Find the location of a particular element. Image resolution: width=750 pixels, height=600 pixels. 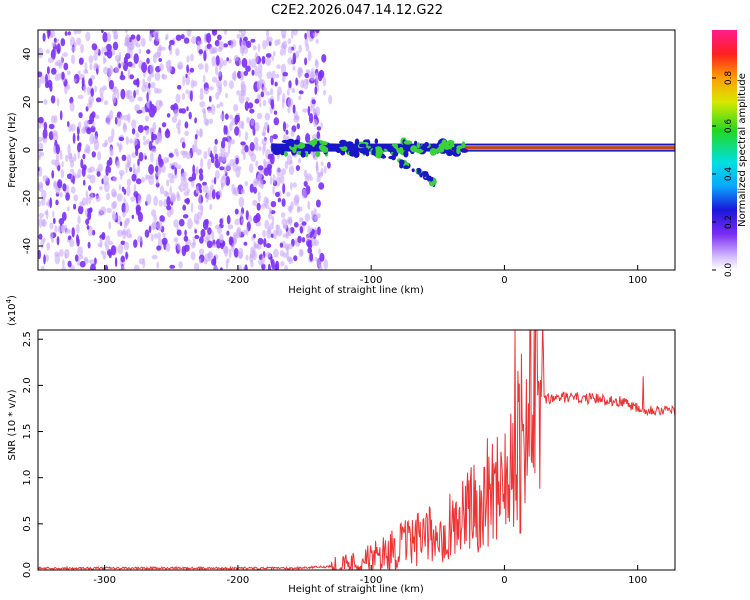

snr-y-tick-label: 0.5 is located at coordinates (27, 524).